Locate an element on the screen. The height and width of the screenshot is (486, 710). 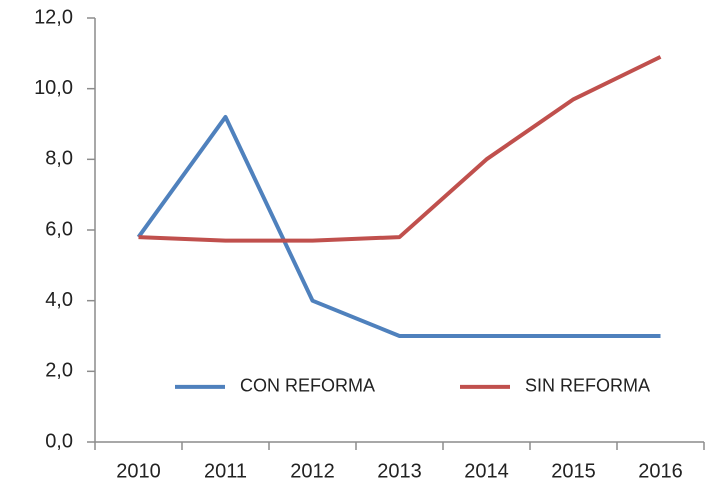
x-tick-label: 2012 is located at coordinates (312, 471).